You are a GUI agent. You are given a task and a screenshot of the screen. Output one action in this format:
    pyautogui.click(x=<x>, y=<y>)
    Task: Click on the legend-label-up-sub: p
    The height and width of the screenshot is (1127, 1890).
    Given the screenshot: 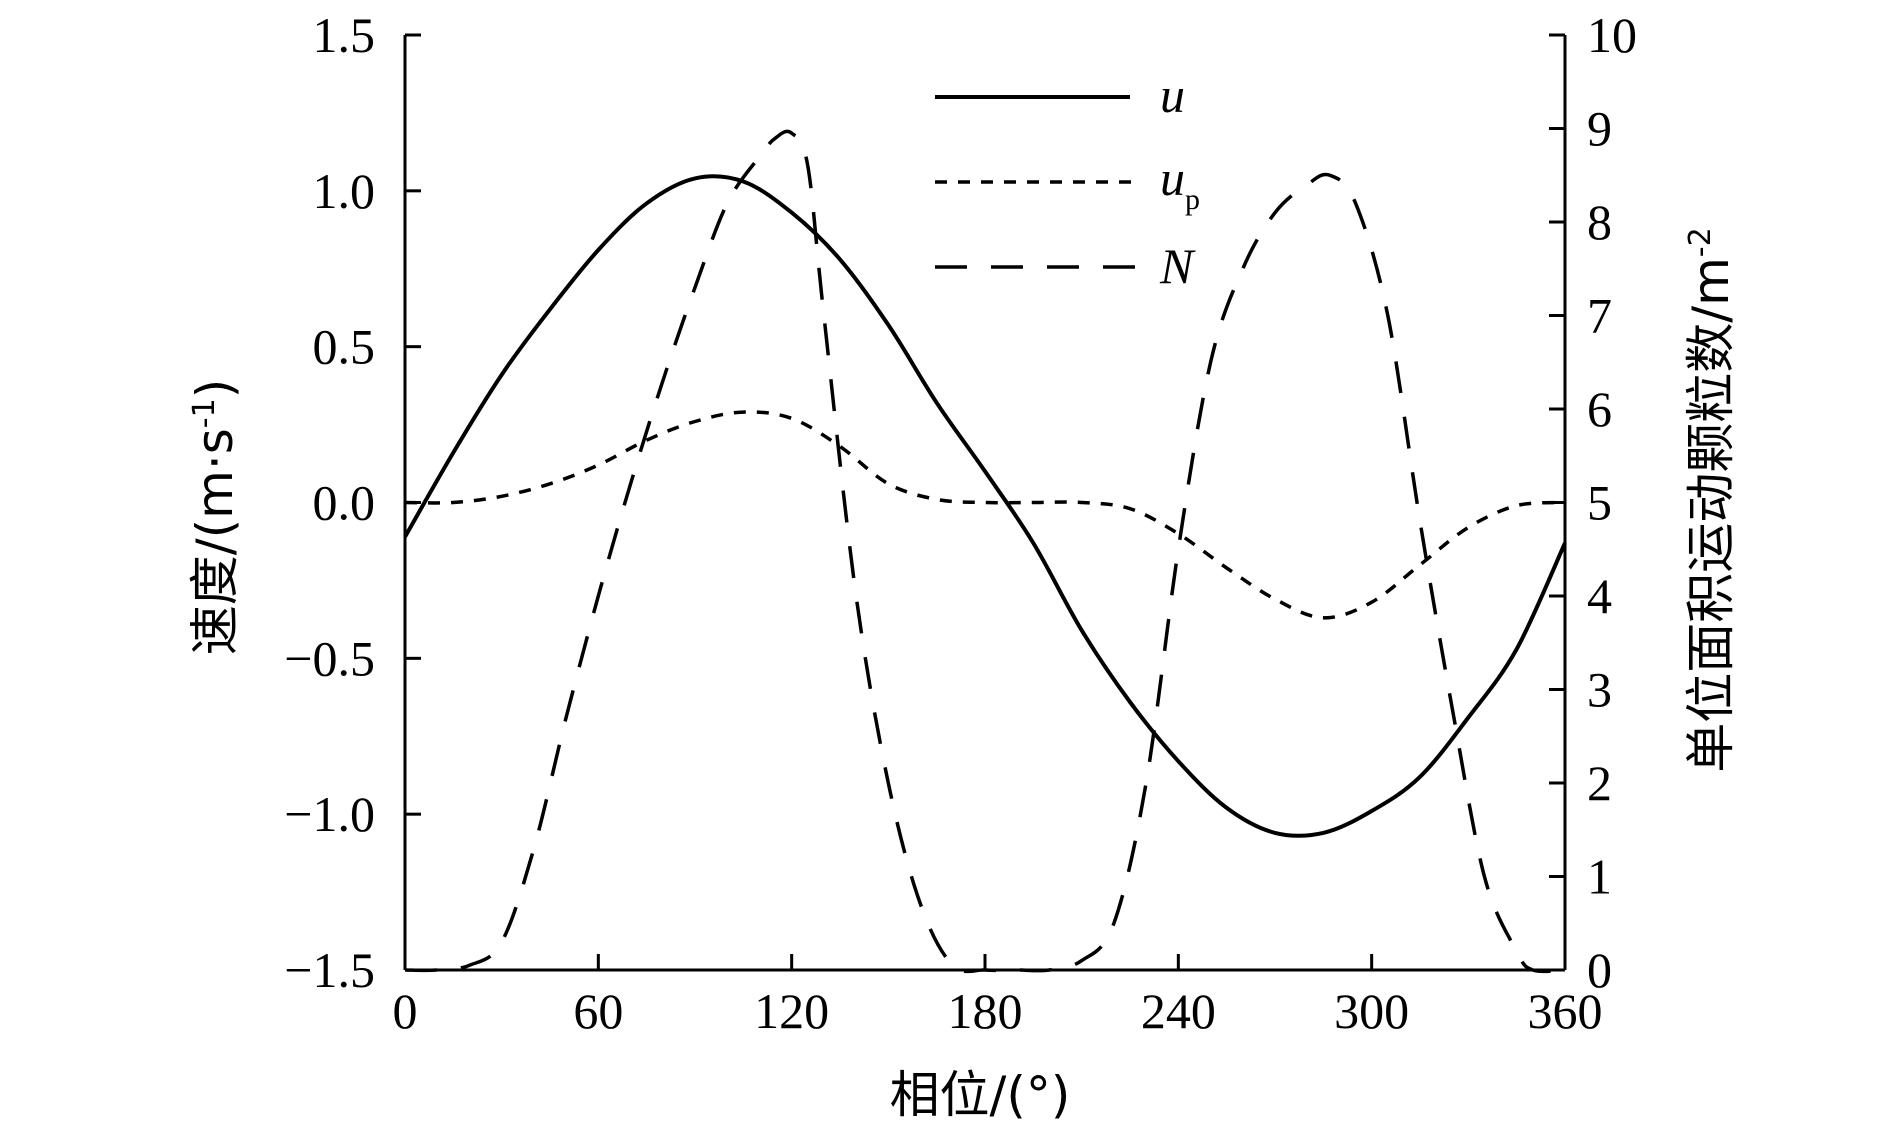 What is the action you would take?
    pyautogui.click(x=1192, y=199)
    